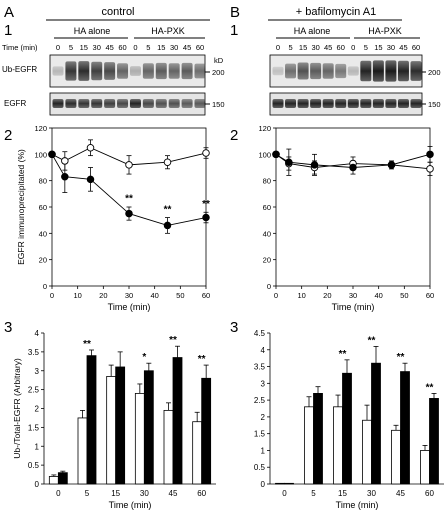  What do you see at coordinates (17, 408) in the screenshot?
I see `y-axis-label: Ub-/Total-EGFR (Arbitrary)` at bounding box center [17, 408].